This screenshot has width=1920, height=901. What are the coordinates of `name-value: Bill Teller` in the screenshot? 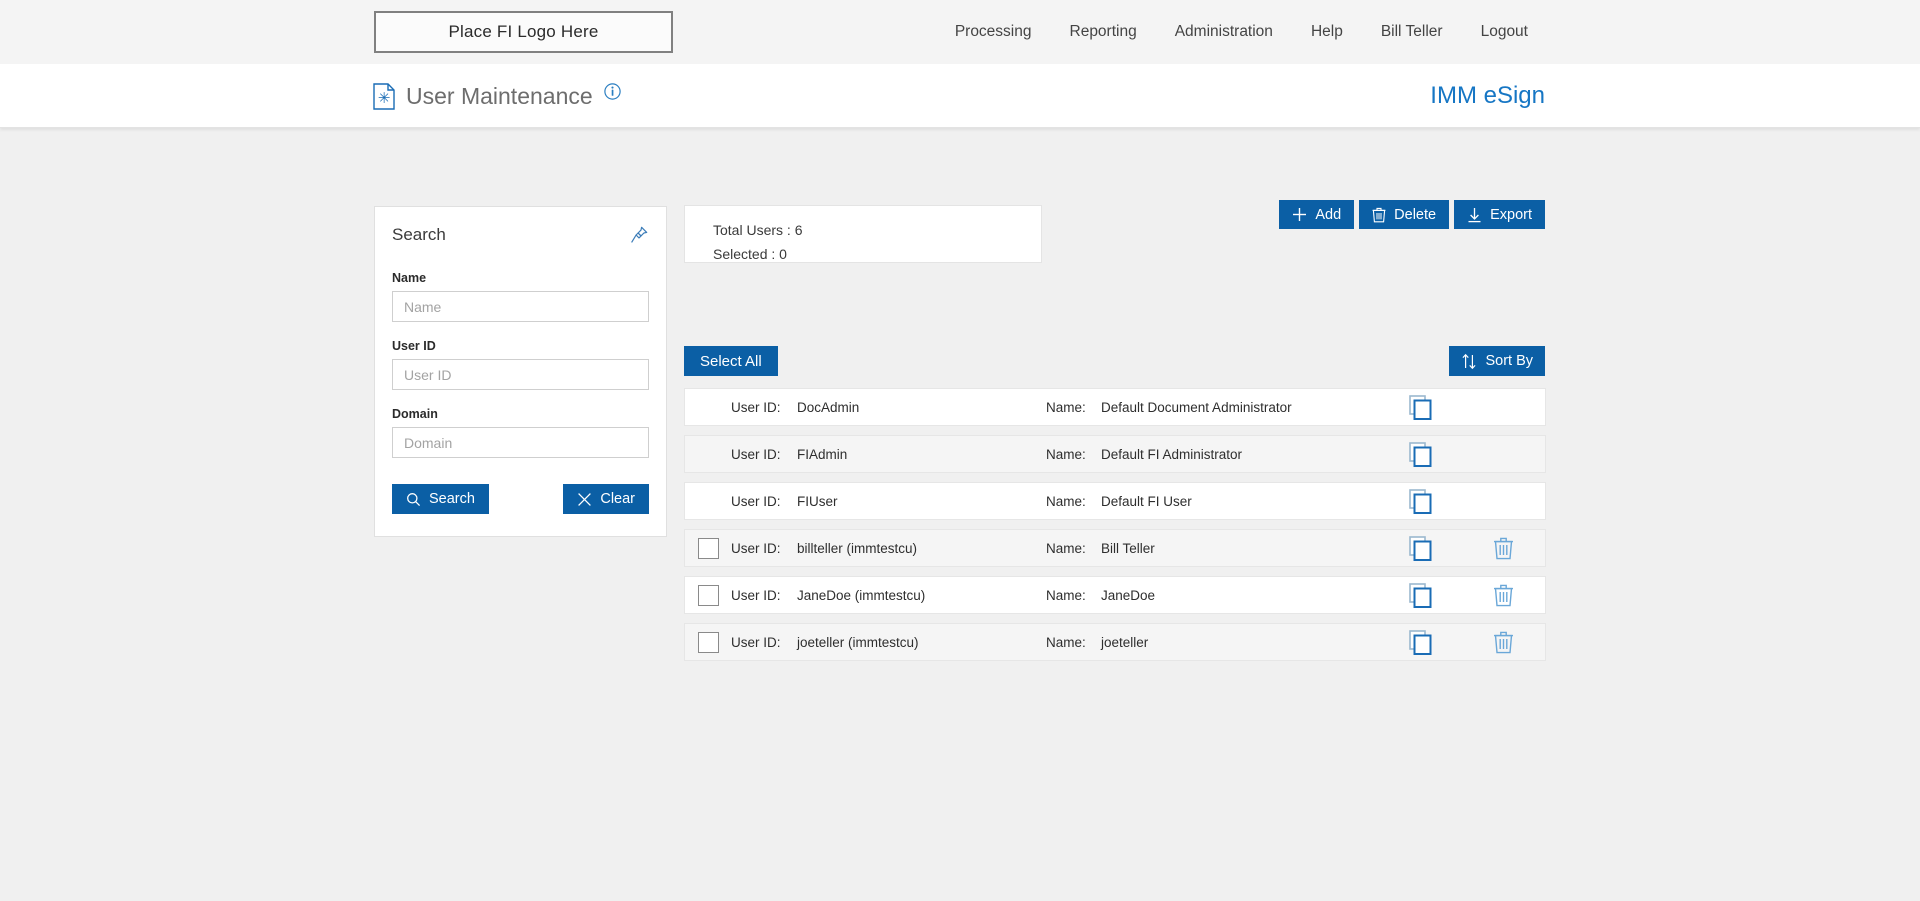 It's located at (1128, 548).